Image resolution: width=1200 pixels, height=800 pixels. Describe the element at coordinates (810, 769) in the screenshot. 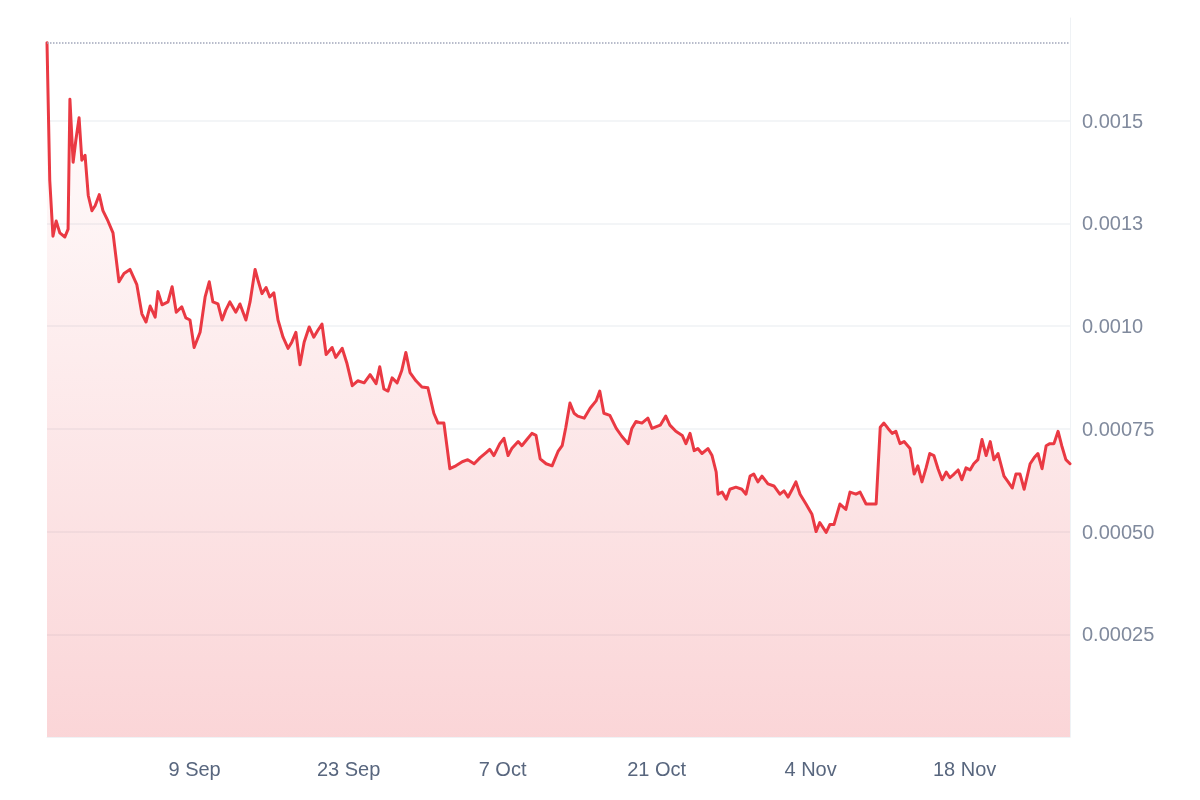

I see `x-tick-label: 4 Nov` at that location.